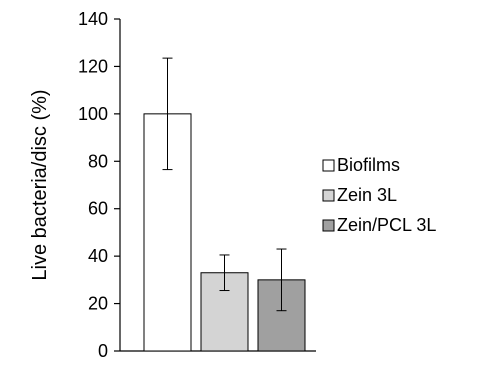 This screenshot has height=369, width=501. I want to click on y-tick-label: 40, so click(98, 256).